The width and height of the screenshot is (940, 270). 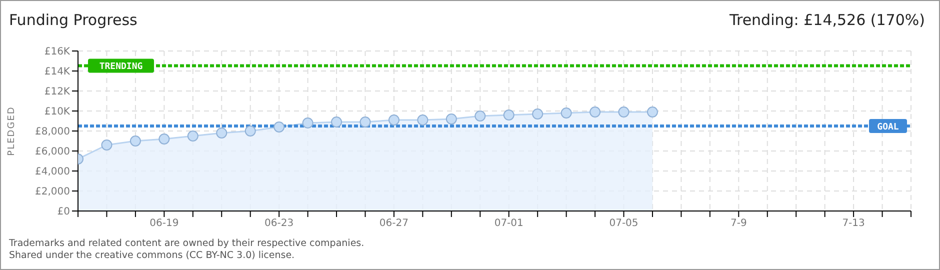 I want to click on y-tick-label: £14K, so click(x=57, y=72).